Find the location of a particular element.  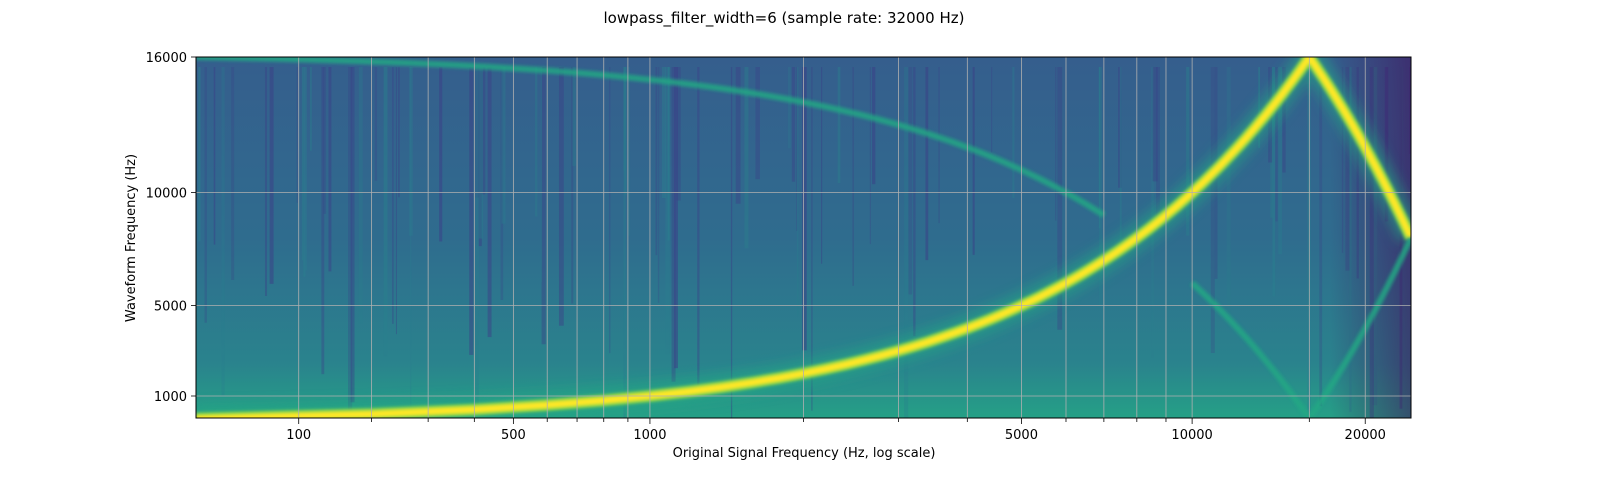

y-tick-label: 5000 is located at coordinates (170, 307).